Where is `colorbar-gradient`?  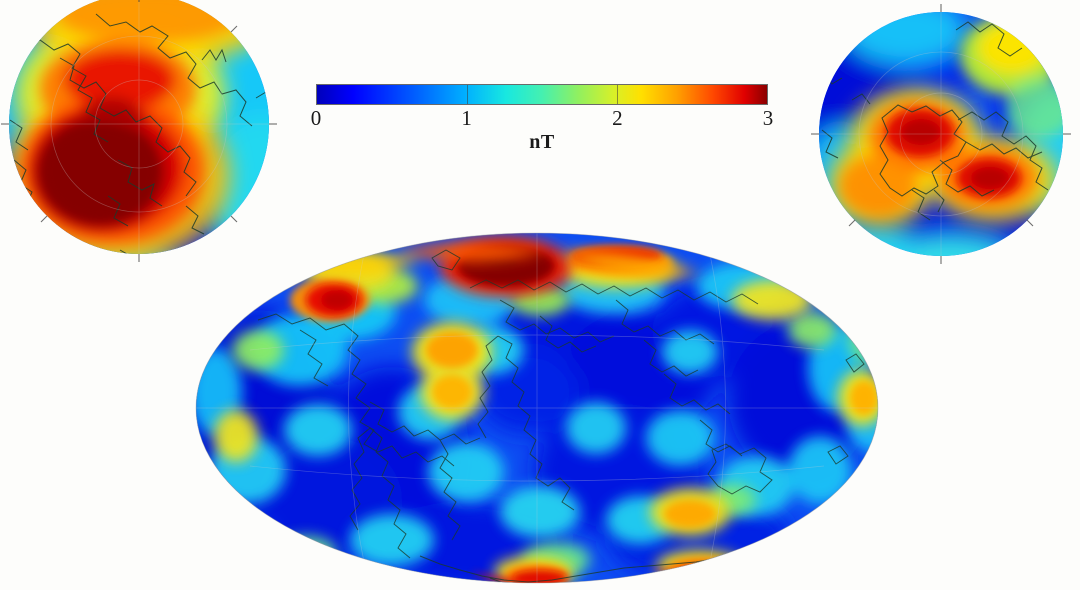 colorbar-gradient is located at coordinates (542, 94).